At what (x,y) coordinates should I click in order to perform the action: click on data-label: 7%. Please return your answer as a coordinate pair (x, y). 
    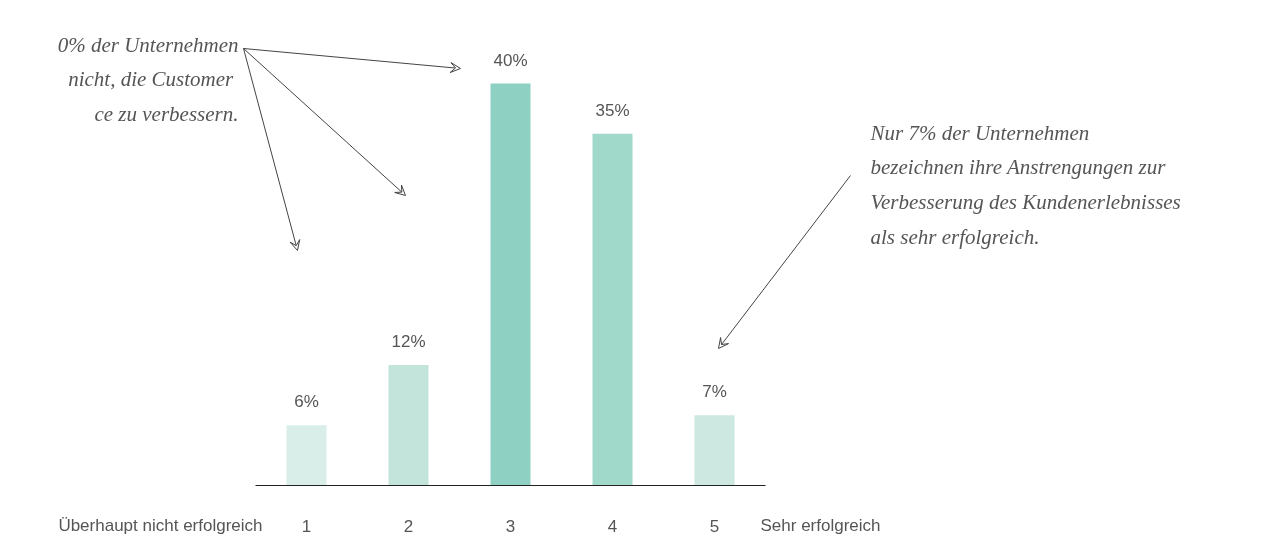
    Looking at the image, I should click on (714, 392).